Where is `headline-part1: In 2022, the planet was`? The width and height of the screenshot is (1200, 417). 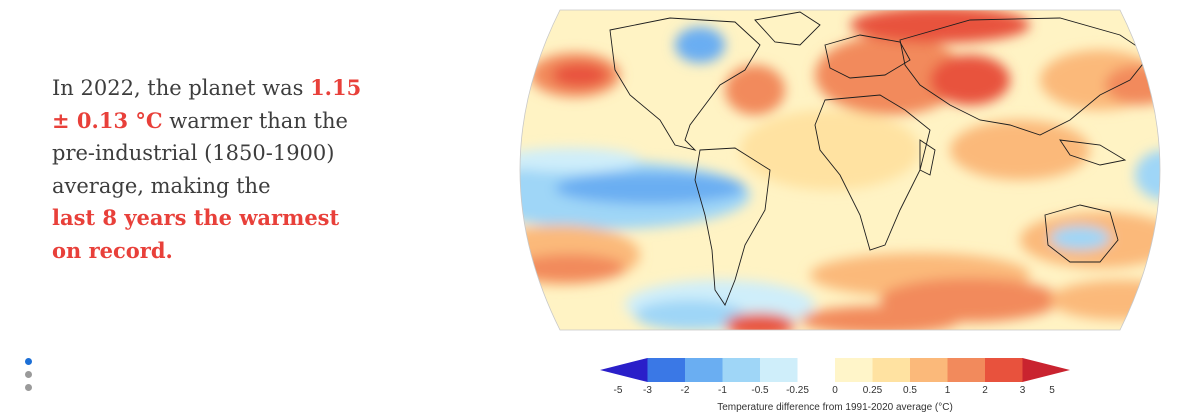
headline-part1: In 2022, the planet was is located at coordinates (181, 88).